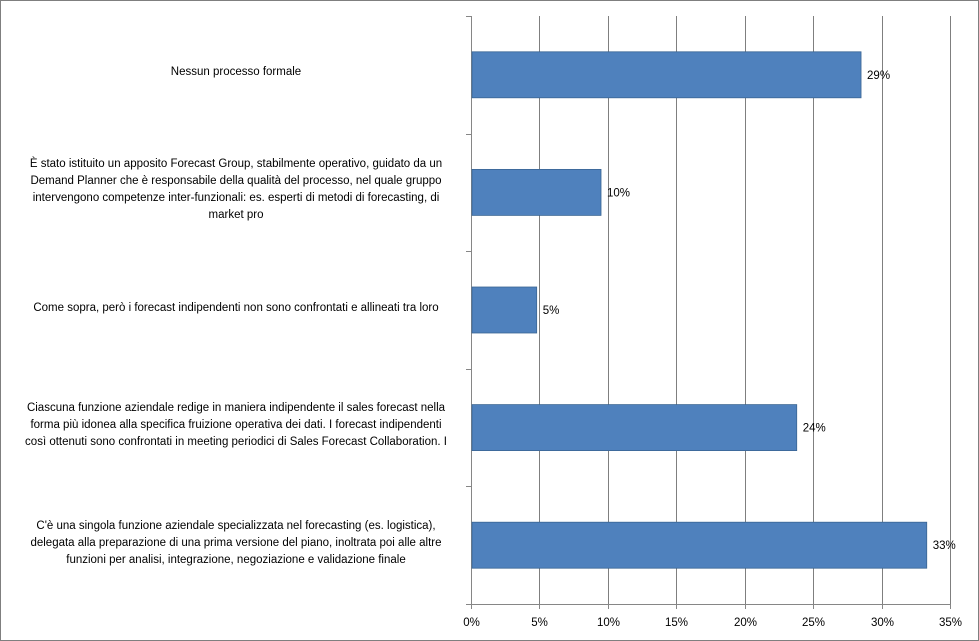 The image size is (979, 641). What do you see at coordinates (813, 623) in the screenshot?
I see `x-tick-label: 25%` at bounding box center [813, 623].